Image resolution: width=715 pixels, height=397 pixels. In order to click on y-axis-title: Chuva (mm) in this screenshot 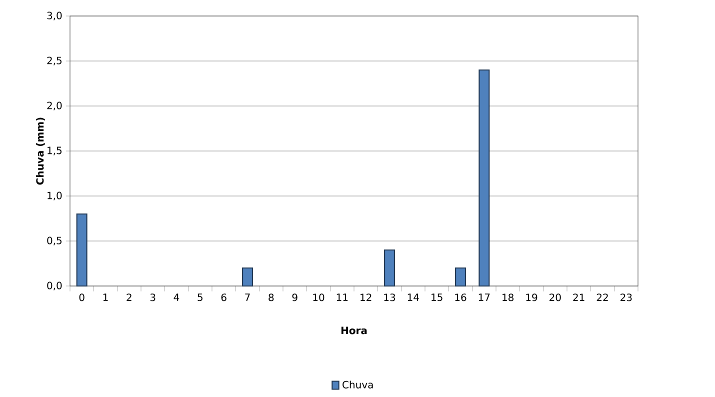, I will do `click(40, 151)`.